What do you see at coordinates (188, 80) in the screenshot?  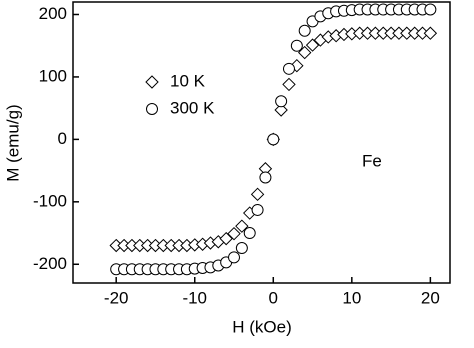 I see `legend-label: 10 K` at bounding box center [188, 80].